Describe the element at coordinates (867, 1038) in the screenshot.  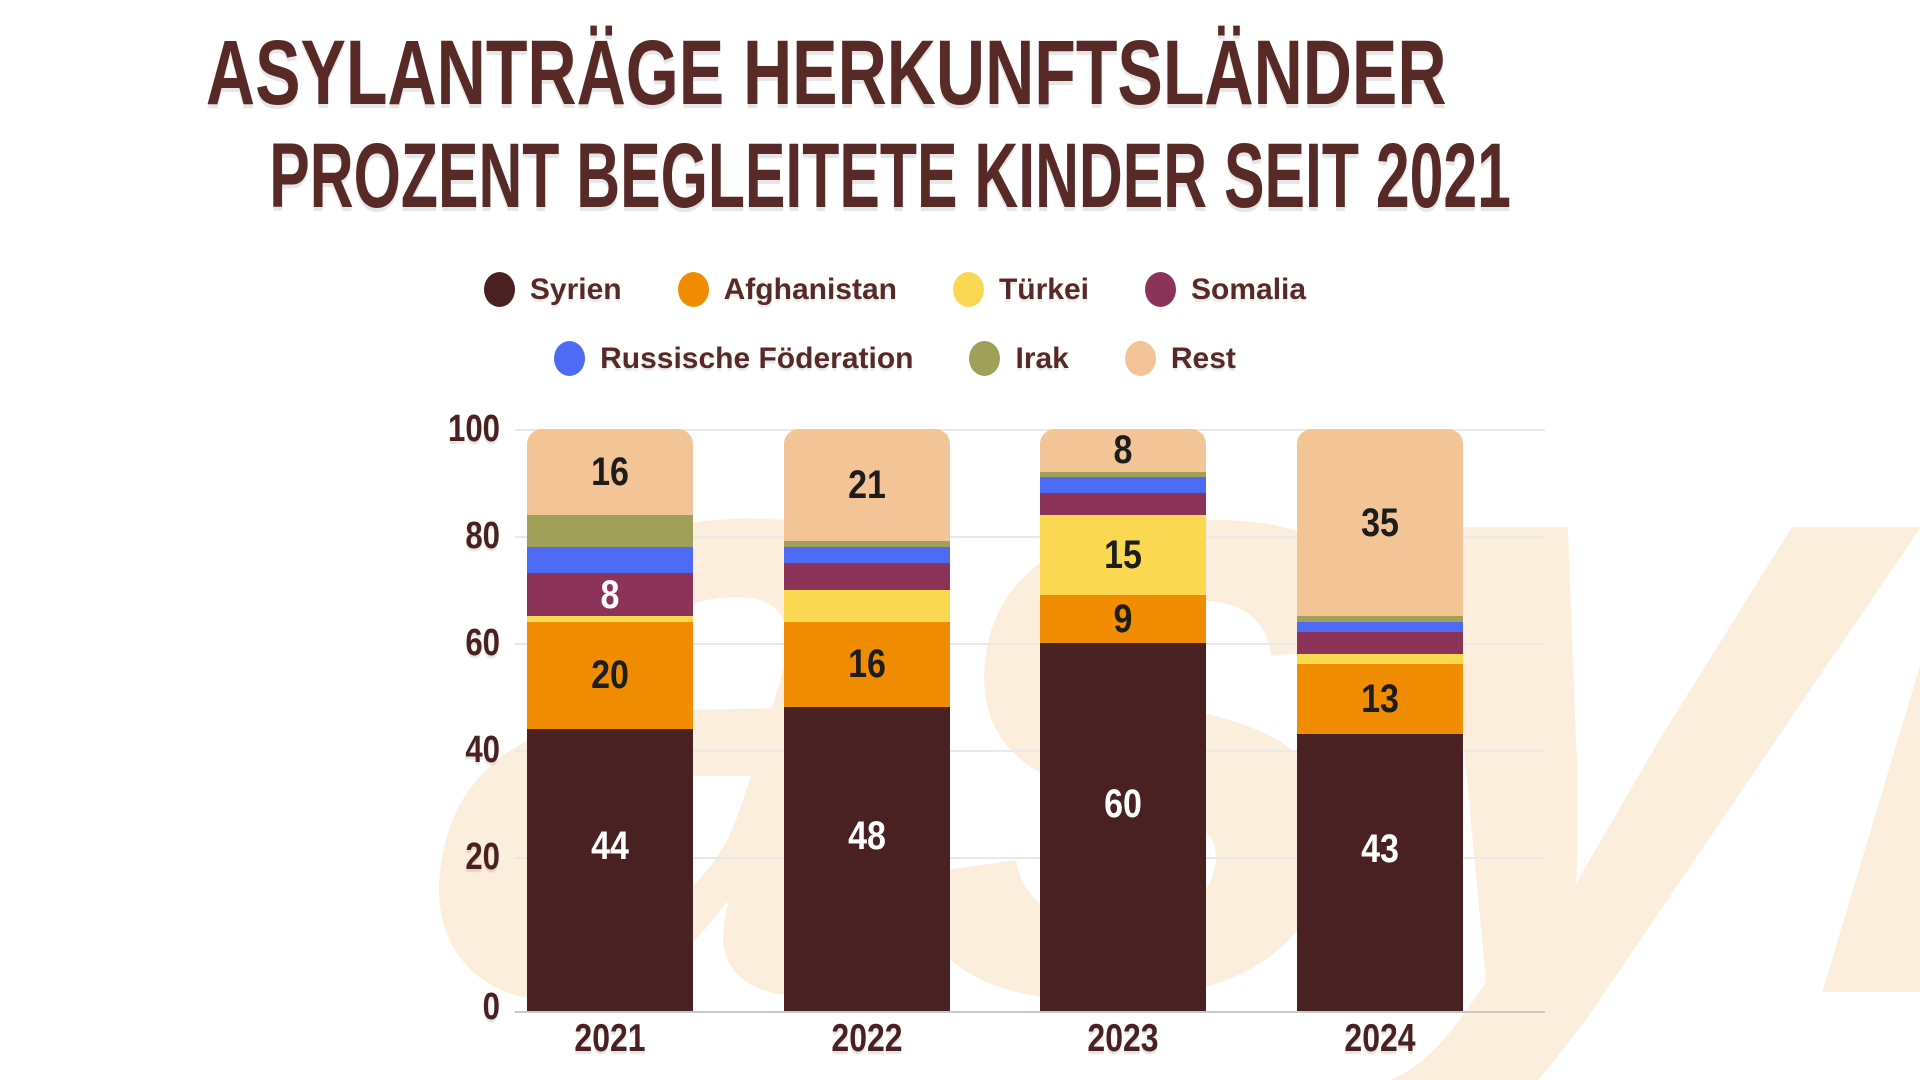
I see `x-axis-label-2022: 2022` at that location.